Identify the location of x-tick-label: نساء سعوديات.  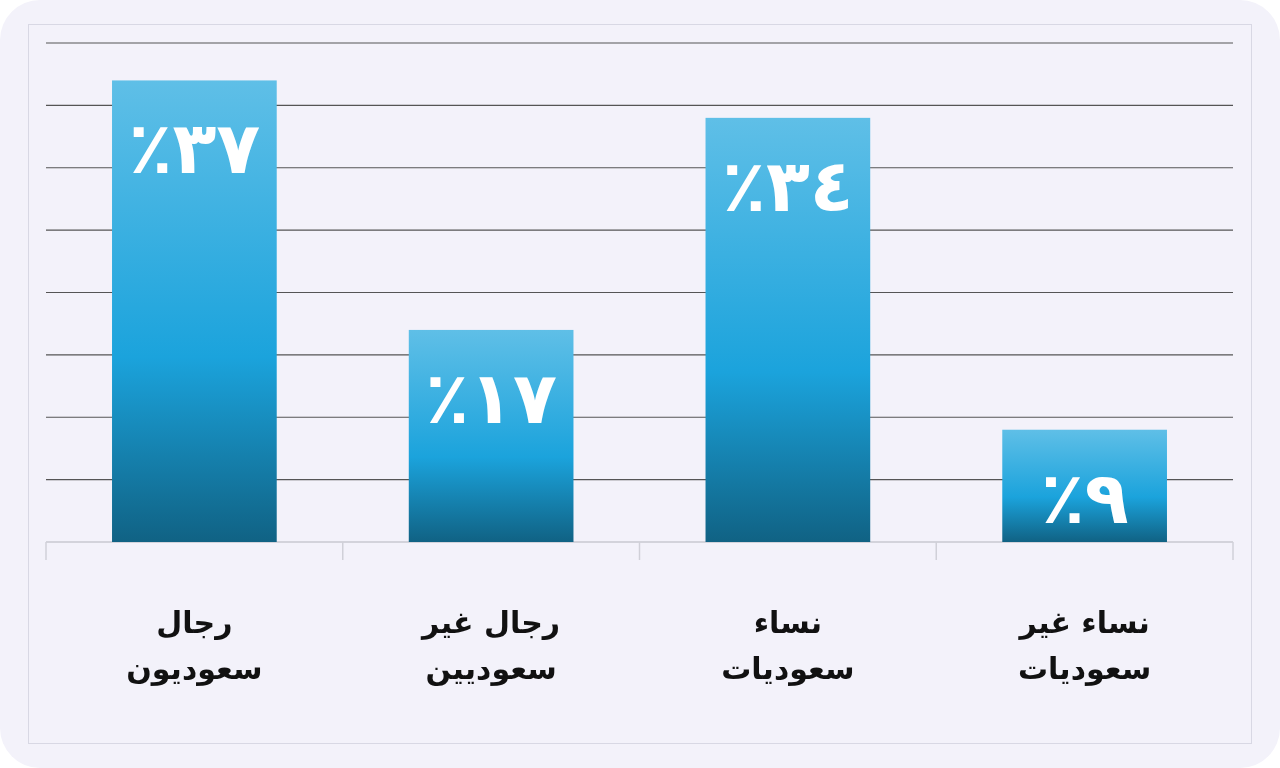
(788, 646).